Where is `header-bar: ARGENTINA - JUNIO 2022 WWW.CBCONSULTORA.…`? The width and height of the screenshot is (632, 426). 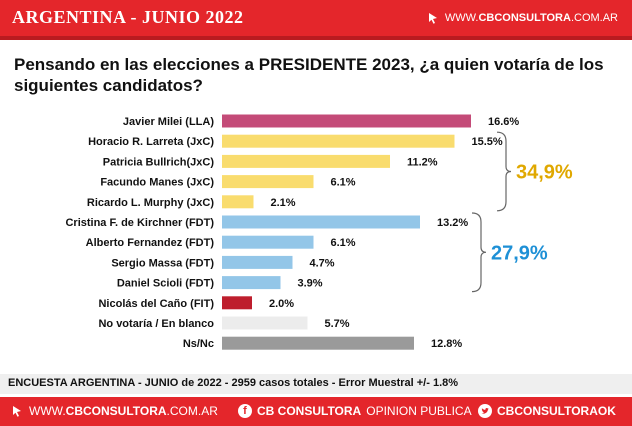
header-bar: ARGENTINA - JUNIO 2022 WWW.CBCONSULTORA.… is located at coordinates (316, 18).